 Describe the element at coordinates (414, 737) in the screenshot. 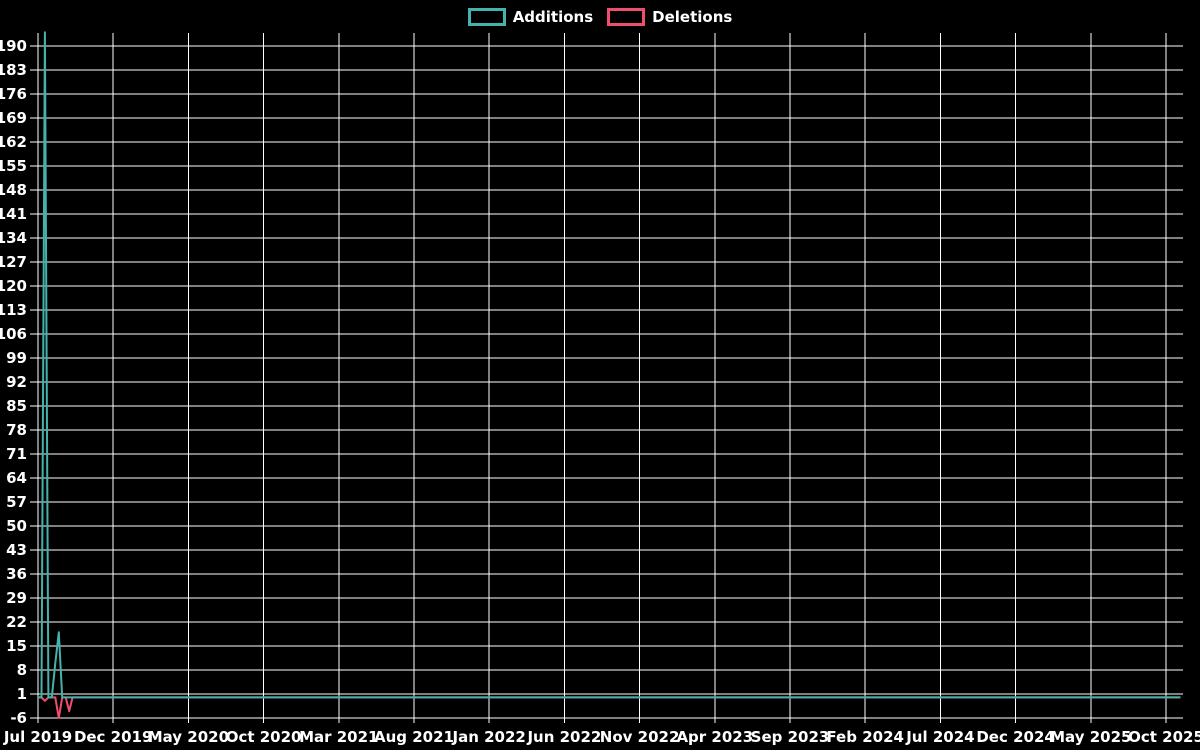

I see `x-tick-label: Aug 2021` at that location.